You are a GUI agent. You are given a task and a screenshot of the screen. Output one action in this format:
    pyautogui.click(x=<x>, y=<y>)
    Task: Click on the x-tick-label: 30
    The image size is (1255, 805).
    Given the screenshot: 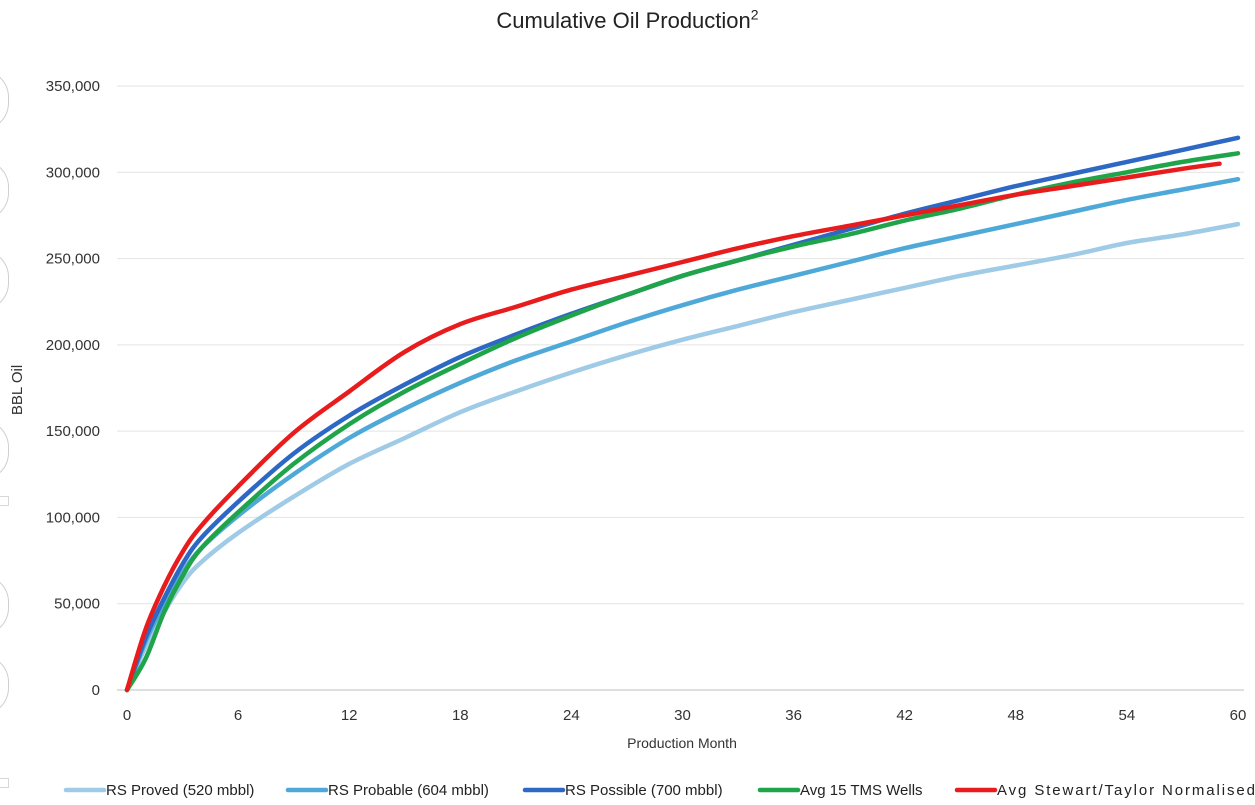 What is the action you would take?
    pyautogui.click(x=682, y=715)
    